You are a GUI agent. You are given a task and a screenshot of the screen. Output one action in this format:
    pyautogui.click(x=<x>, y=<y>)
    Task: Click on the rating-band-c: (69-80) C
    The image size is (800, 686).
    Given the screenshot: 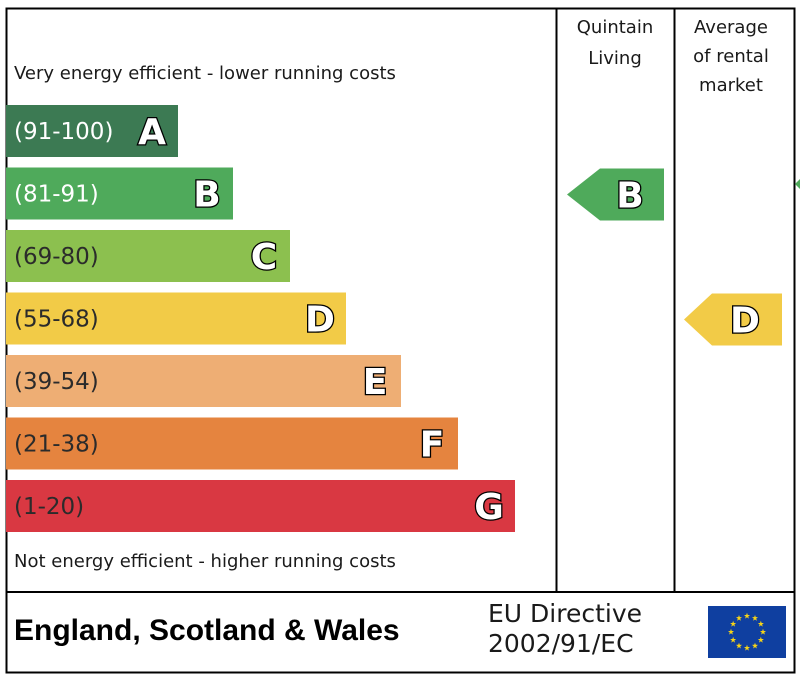 What is the action you would take?
    pyautogui.click(x=148, y=256)
    